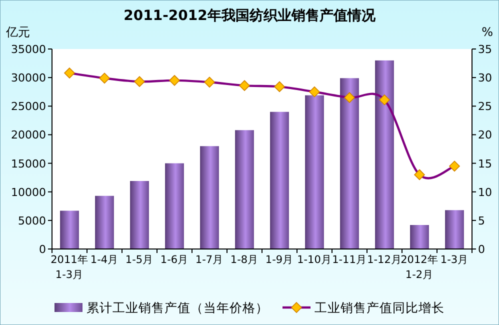  I want to click on x-tick-label: 2012年 1-2月, so click(419, 267).